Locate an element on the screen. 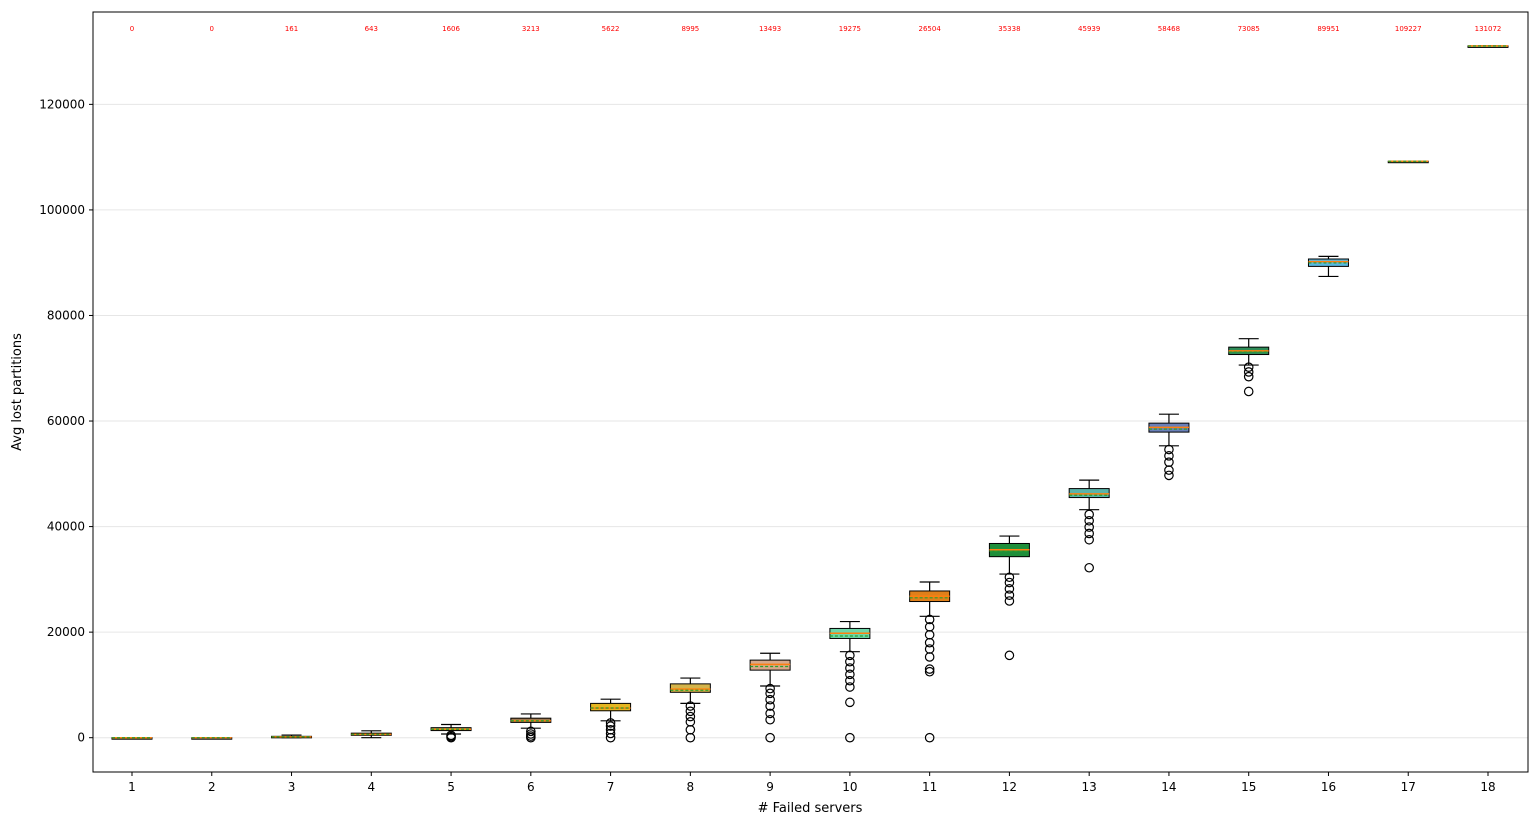 This screenshot has width=1537, height=819. y-tick-label: 100000 is located at coordinates (62, 210).